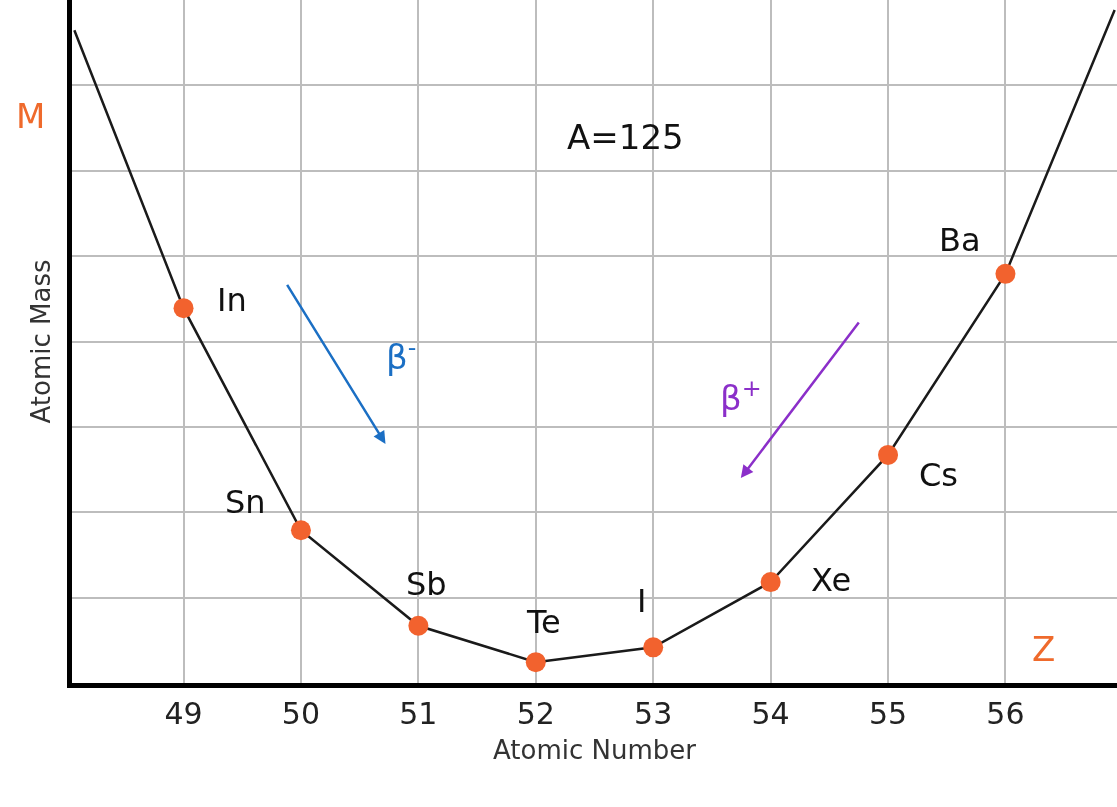  I want to click on text: M, so click(31, 116).